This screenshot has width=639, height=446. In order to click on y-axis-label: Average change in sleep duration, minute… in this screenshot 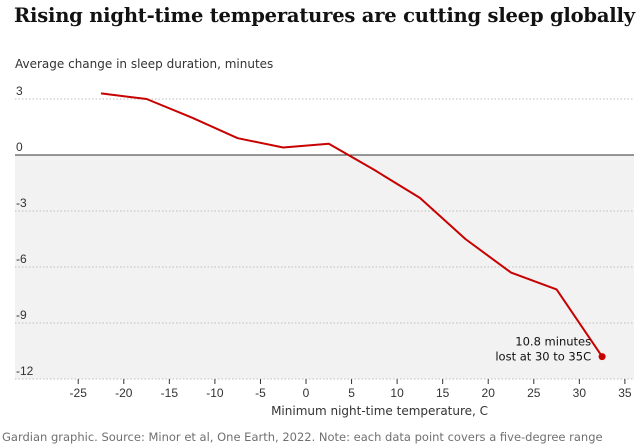, I will do `click(144, 64)`.